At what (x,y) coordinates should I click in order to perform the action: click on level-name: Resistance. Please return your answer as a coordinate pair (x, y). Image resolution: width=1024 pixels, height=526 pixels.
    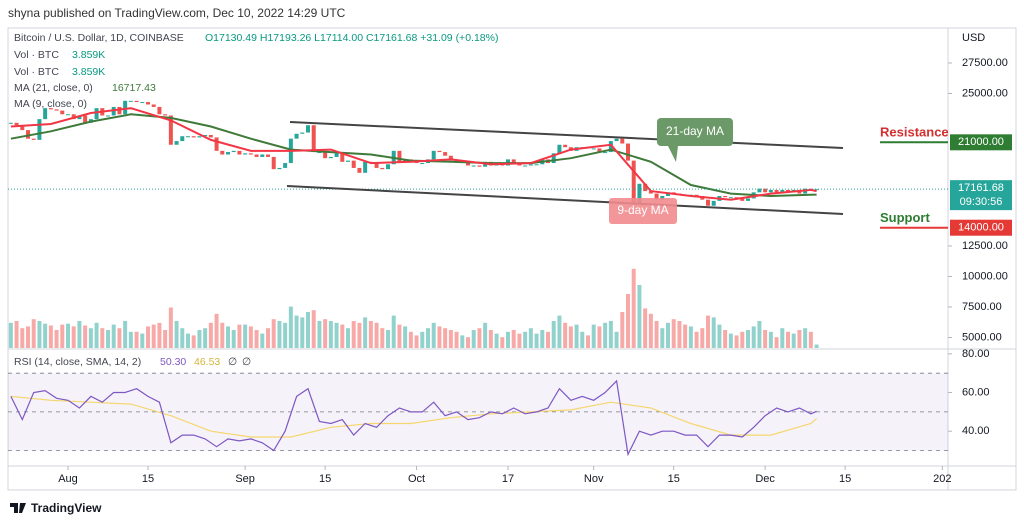
    Looking at the image, I should click on (914, 132).